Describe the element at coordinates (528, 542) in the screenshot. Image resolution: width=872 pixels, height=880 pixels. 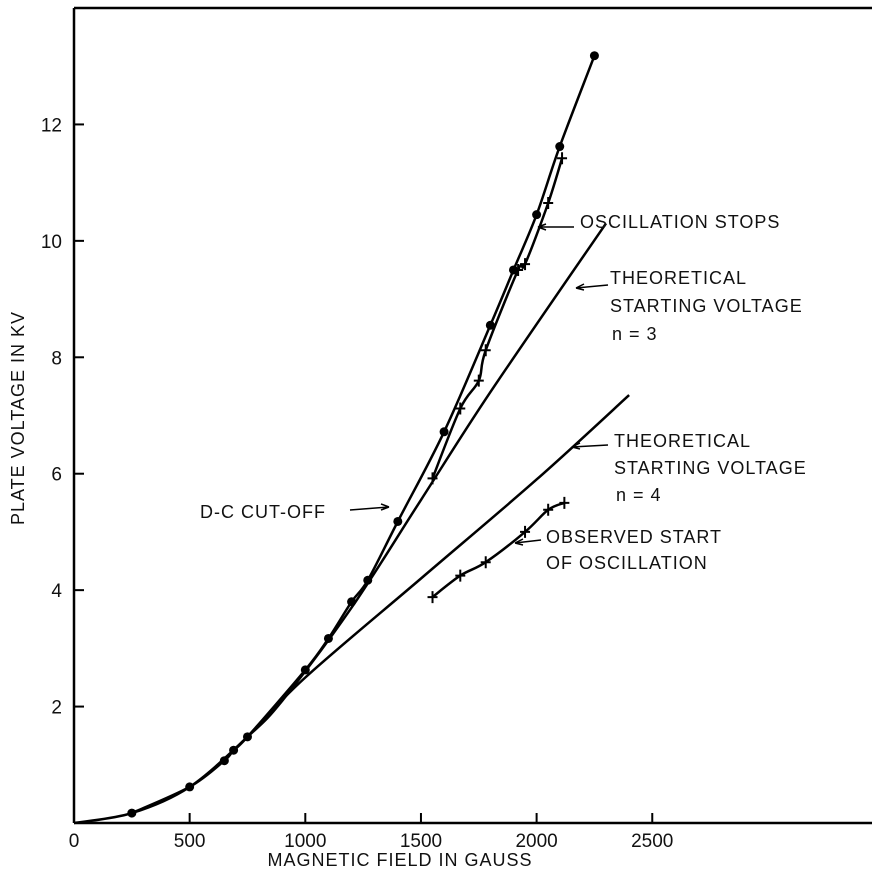
I see `leader-observed-start` at that location.